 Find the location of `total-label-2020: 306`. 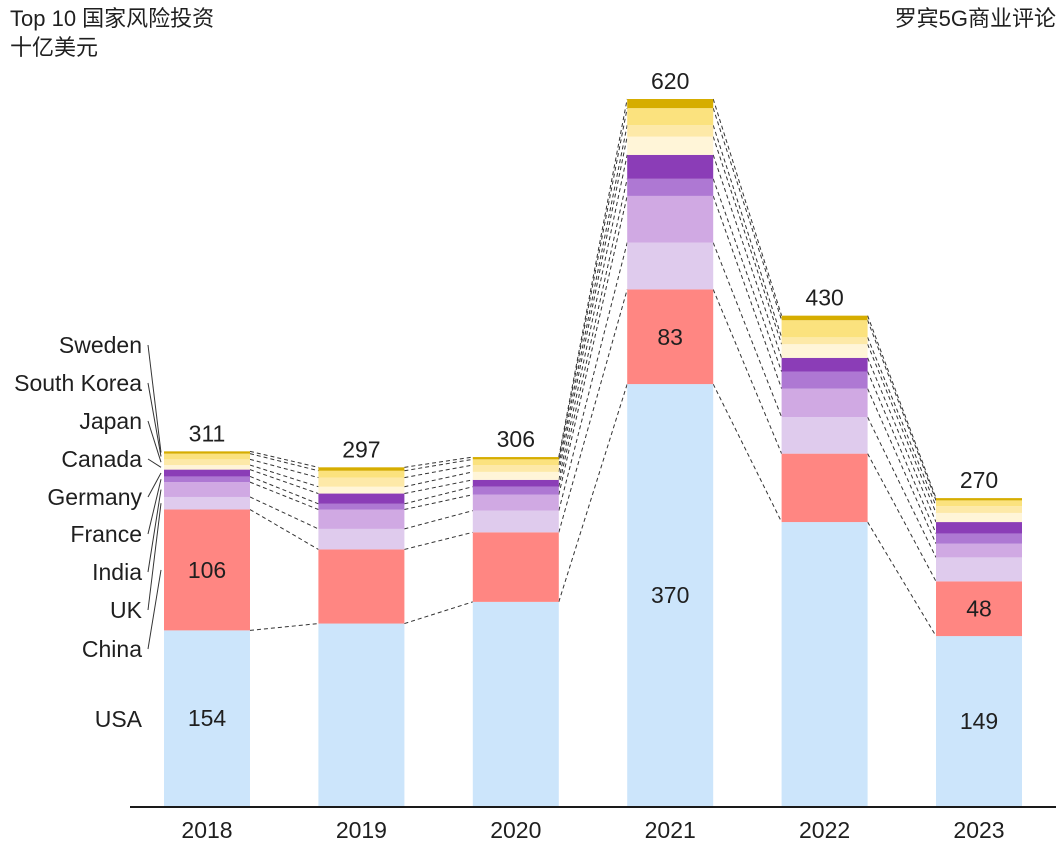

total-label-2020: 306 is located at coordinates (516, 439).